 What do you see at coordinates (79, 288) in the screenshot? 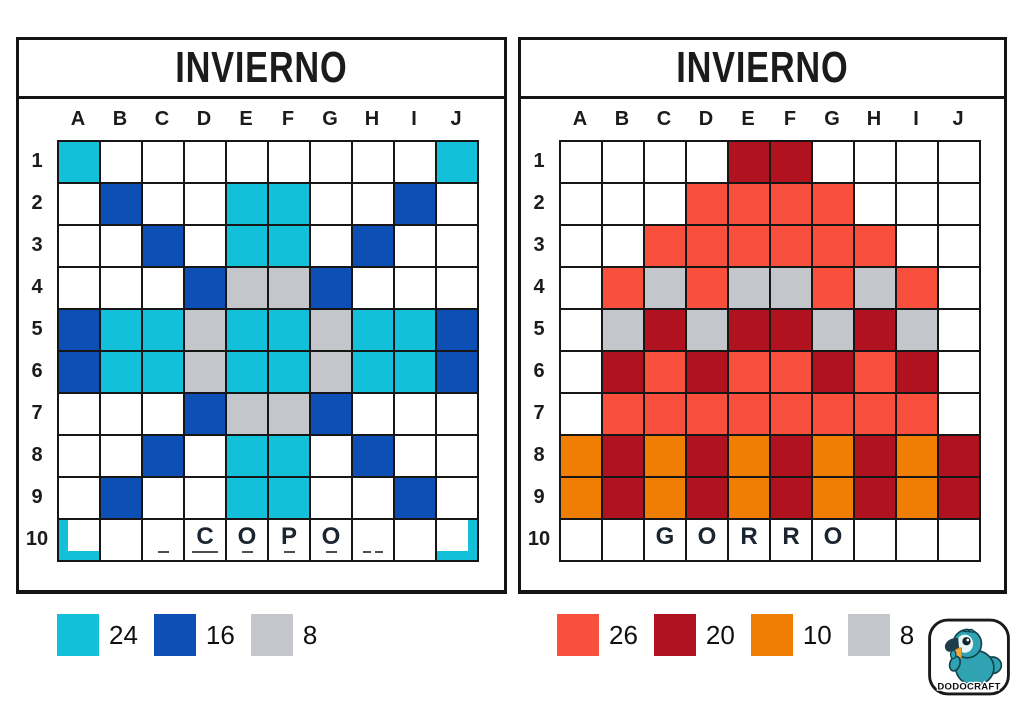
I see `cell-A4` at bounding box center [79, 288].